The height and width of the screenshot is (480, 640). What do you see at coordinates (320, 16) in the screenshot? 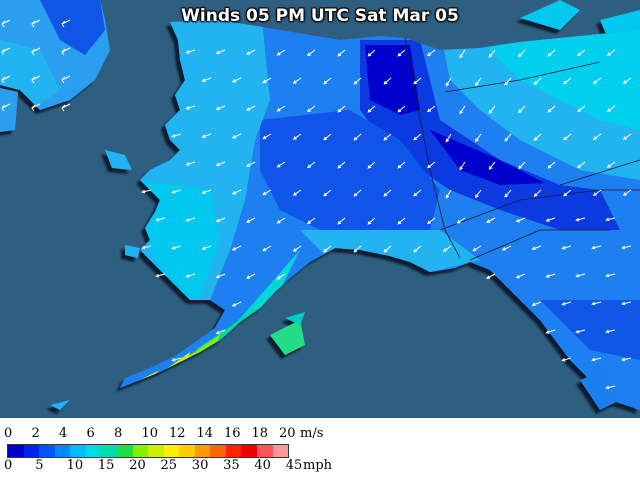
I see `map-title: Winds 05 PM UTC Sat Mar 05` at bounding box center [320, 16].